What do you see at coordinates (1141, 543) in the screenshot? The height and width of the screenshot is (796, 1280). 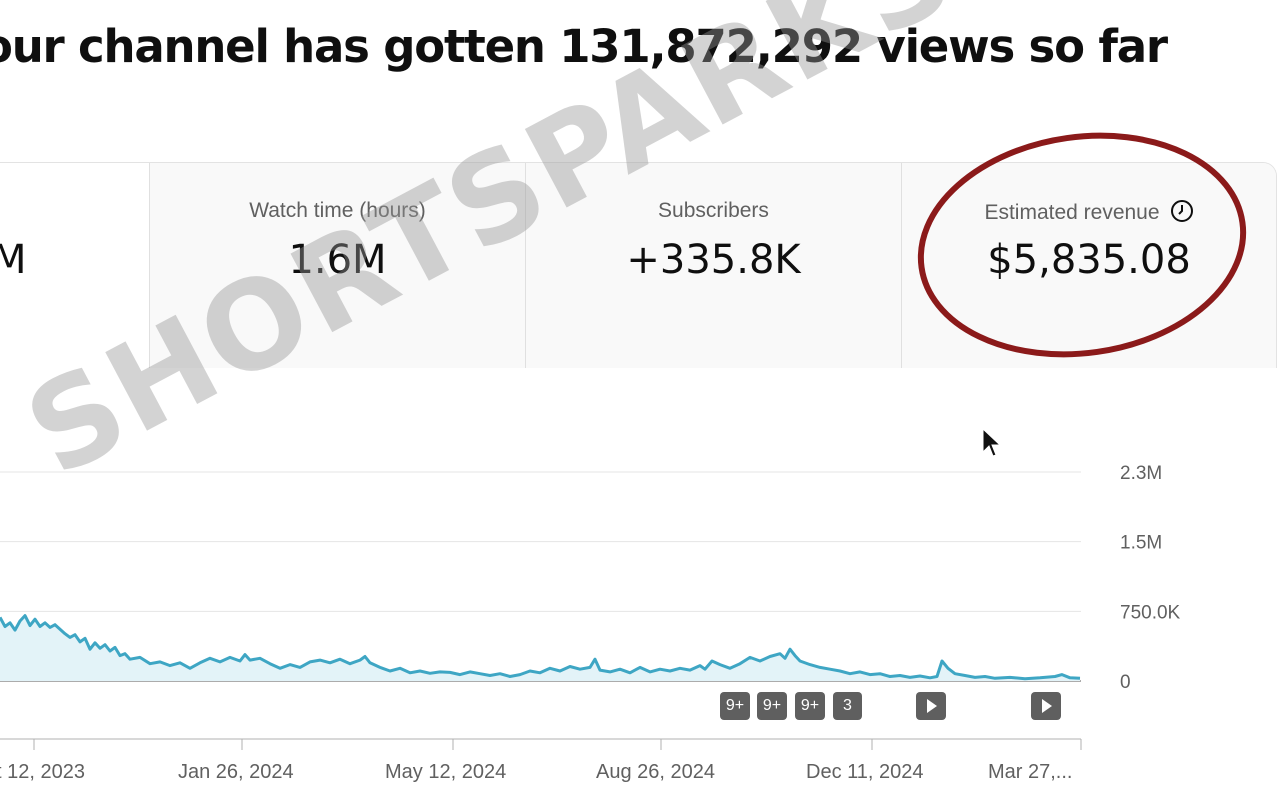 I see `y-tick-label: 1.5M` at bounding box center [1141, 543].